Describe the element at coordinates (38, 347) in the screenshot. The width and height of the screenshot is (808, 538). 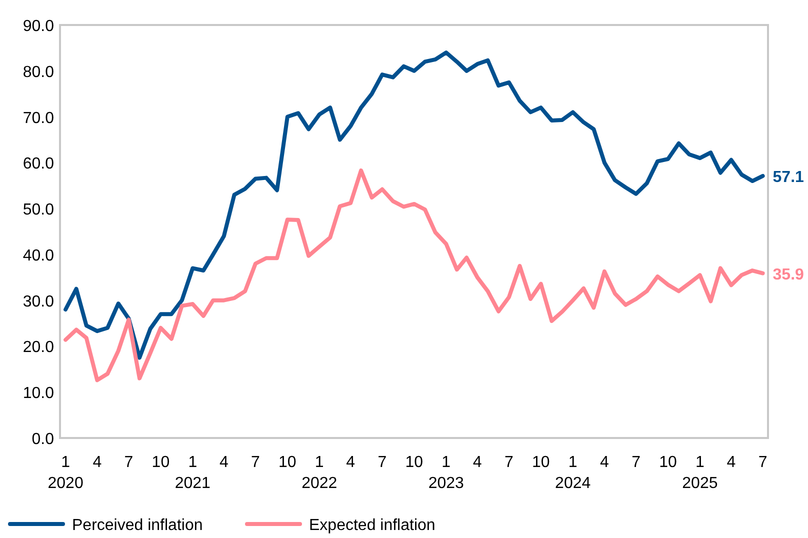
I see `y-tick-label: 20.0` at that location.